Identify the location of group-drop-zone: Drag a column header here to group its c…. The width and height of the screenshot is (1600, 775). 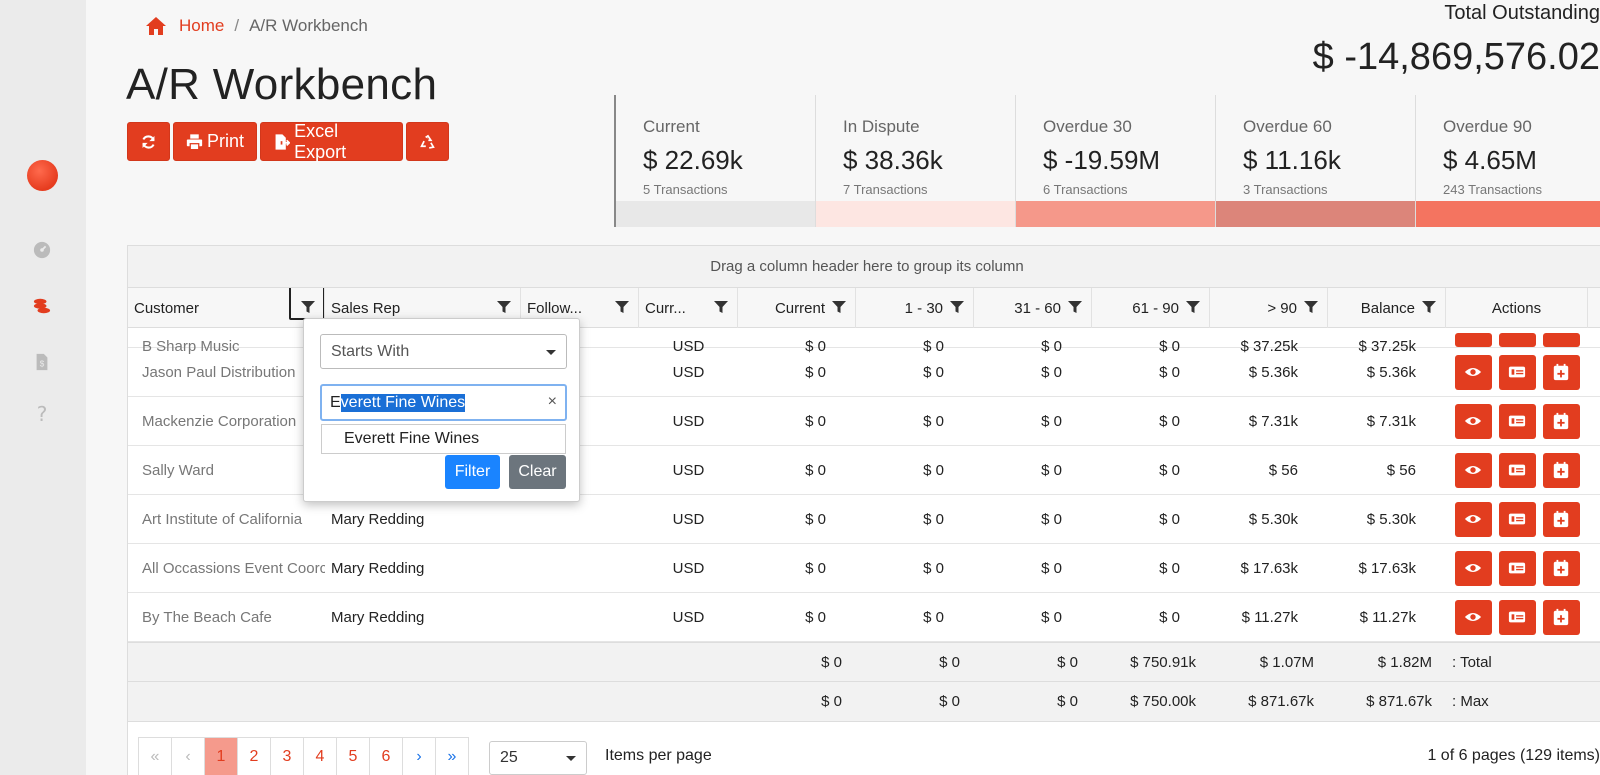
(864, 267).